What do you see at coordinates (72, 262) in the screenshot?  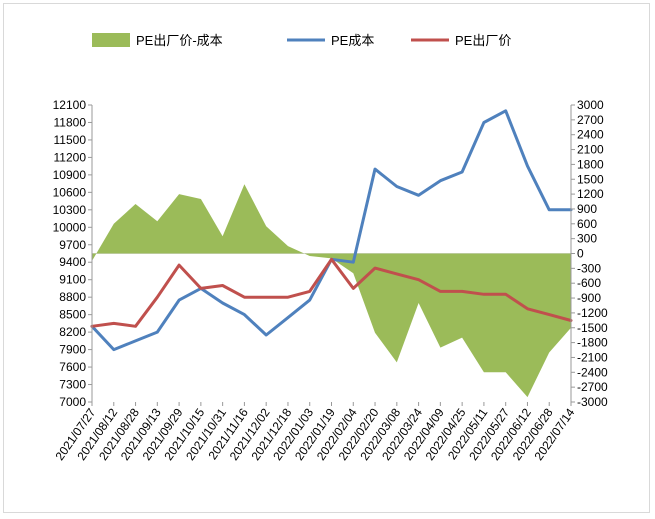 I see `left-tick-label: 9400` at bounding box center [72, 262].